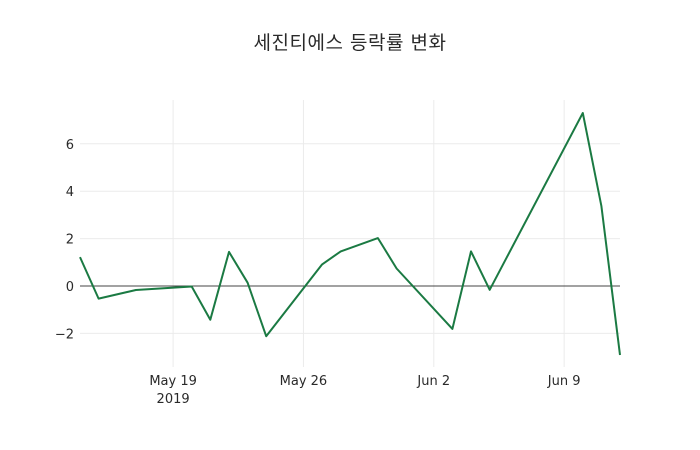 Image resolution: width=700 pixels, height=450 pixels. Describe the element at coordinates (173, 381) in the screenshot. I see `x-tick-label: May 19` at that location.